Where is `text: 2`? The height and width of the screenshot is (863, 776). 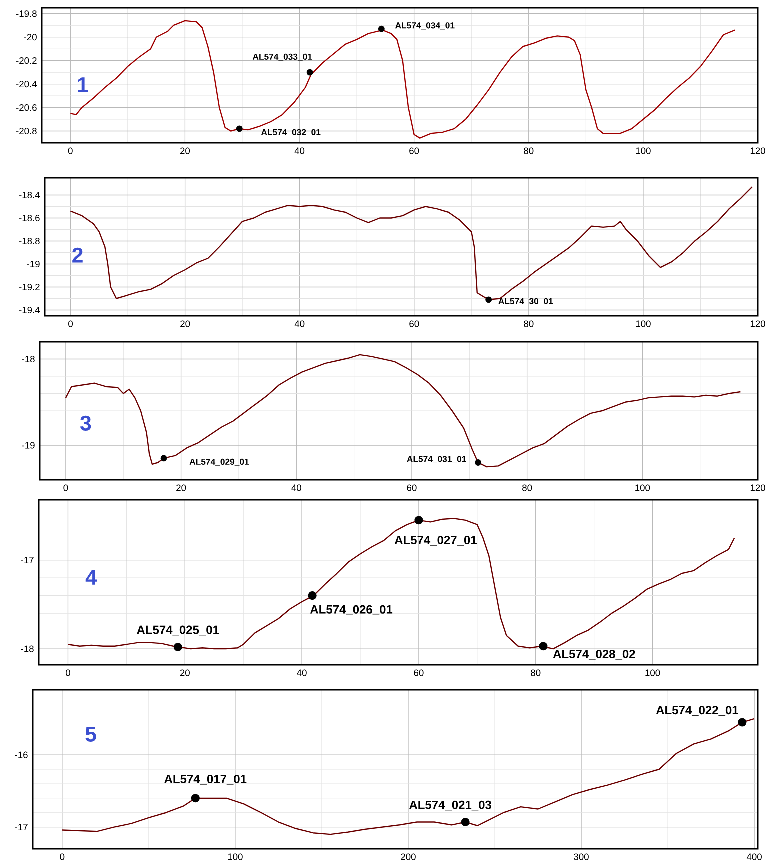 text: 2 is located at coordinates (77, 255).